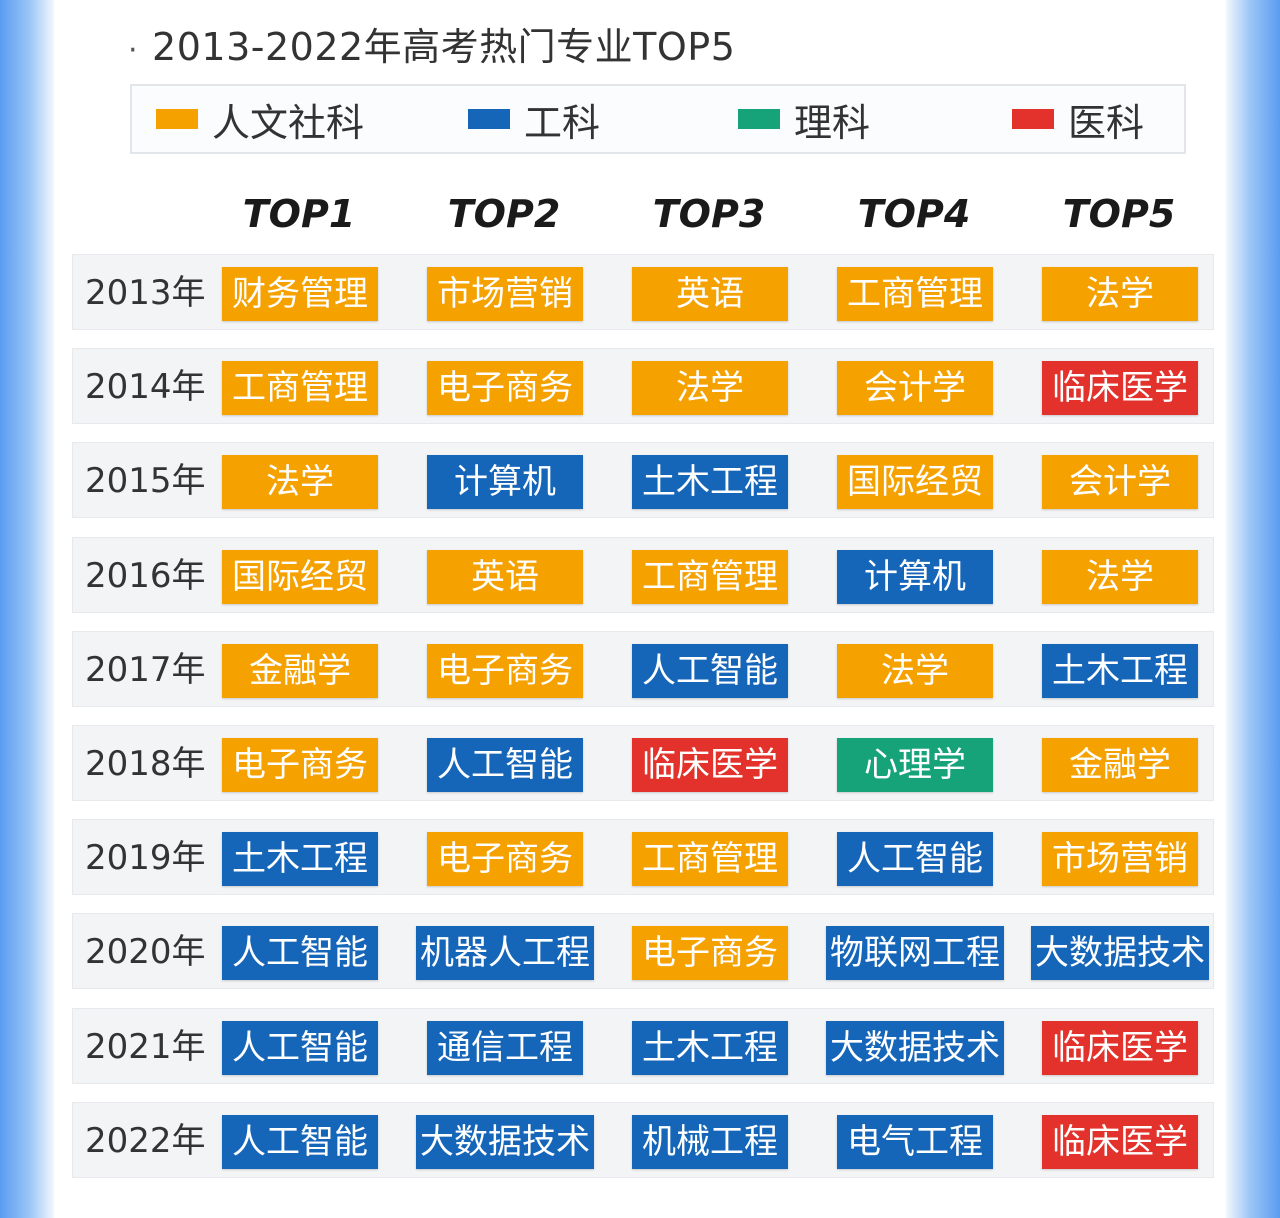 The width and height of the screenshot is (1280, 1218). What do you see at coordinates (710, 1142) in the screenshot?
I see `major-tag: 机械工程` at bounding box center [710, 1142].